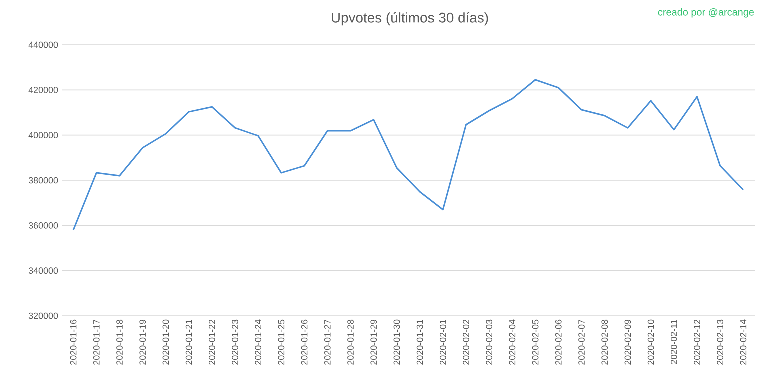  Describe the element at coordinates (743, 342) in the screenshot. I see `x-tick-label: 2020-02-14` at that location.